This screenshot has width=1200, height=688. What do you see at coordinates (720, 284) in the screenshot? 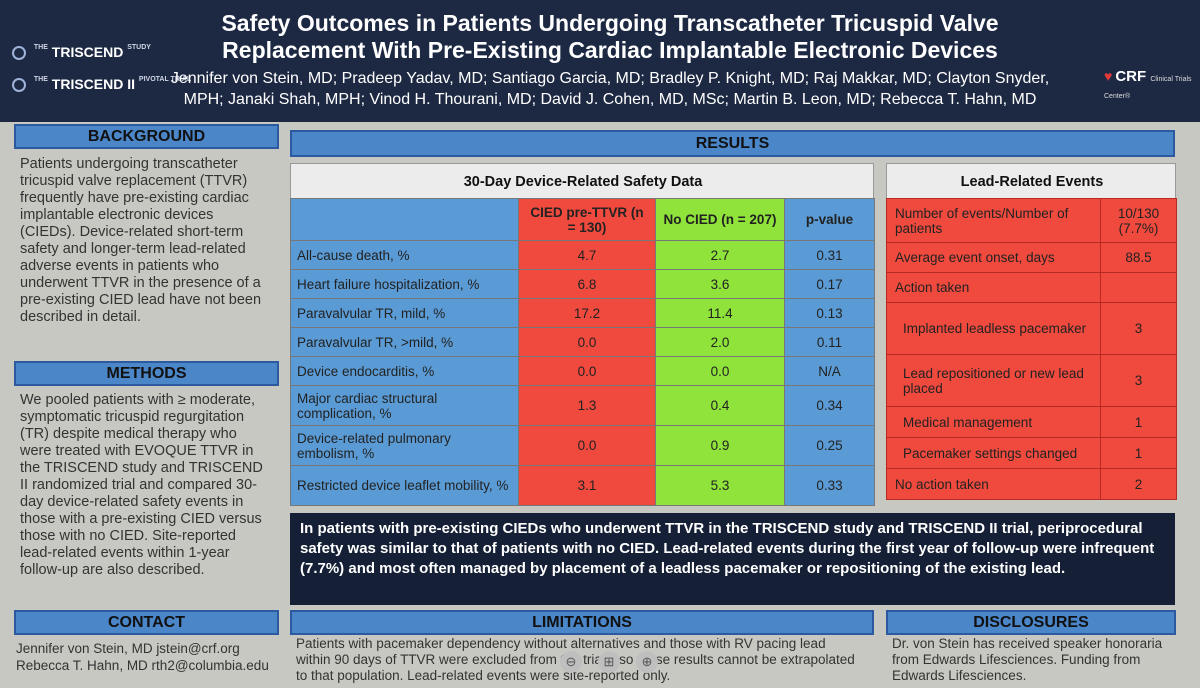
I see `no-cied-value: 3.6` at bounding box center [720, 284].